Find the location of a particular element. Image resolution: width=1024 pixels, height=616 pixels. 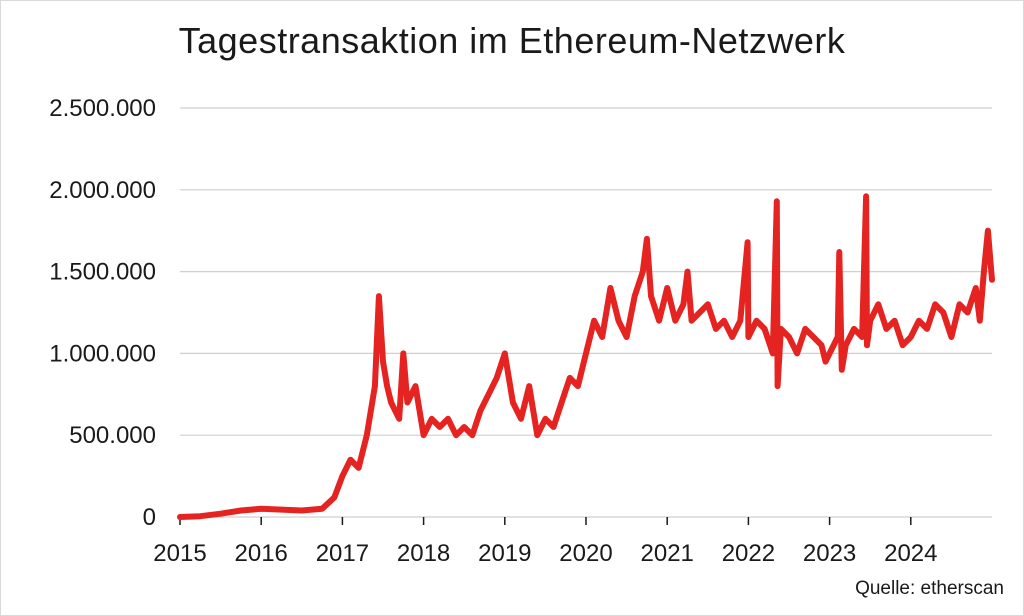

x-tick-label: 2019 is located at coordinates (504, 553).